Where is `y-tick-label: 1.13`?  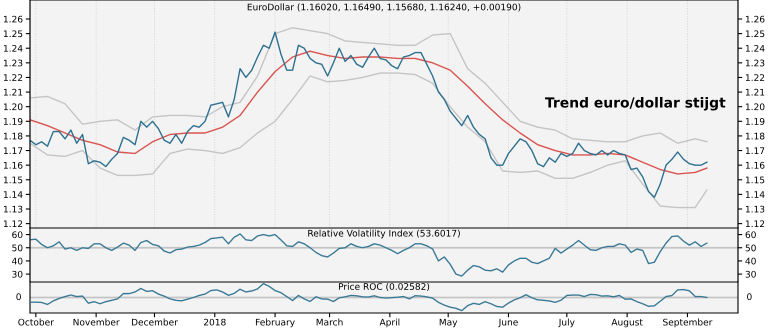 y-tick-label: 1.13 is located at coordinates (13, 209).